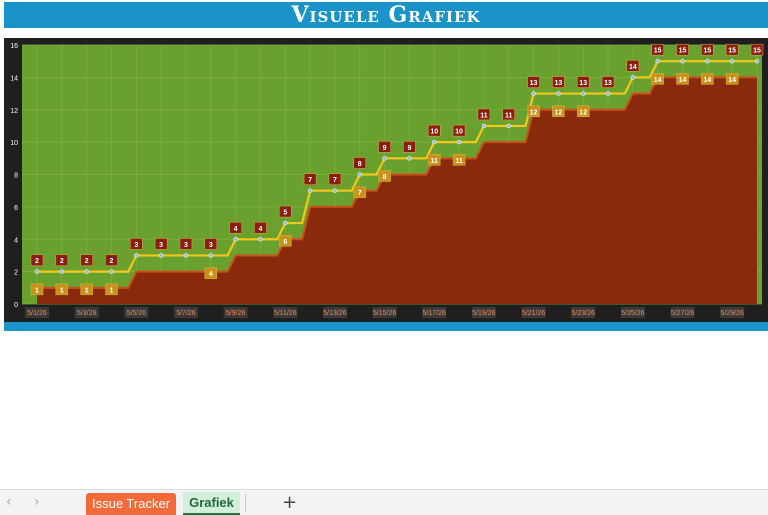 The width and height of the screenshot is (768, 515). Describe the element at coordinates (16, 208) in the screenshot. I see `y-tick-label: 6` at that location.